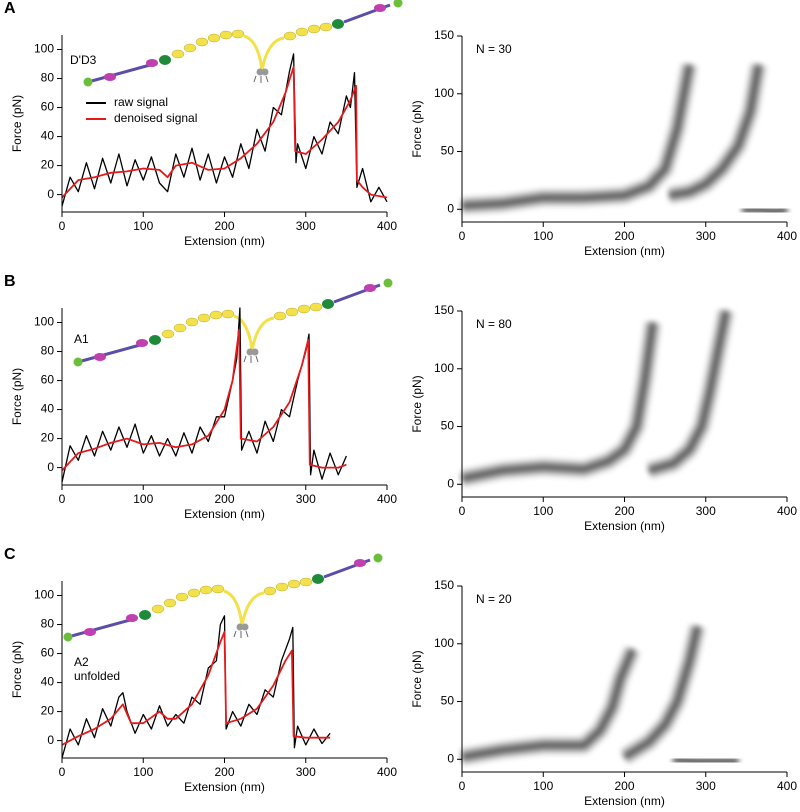 This screenshot has height=812, width=800. Describe the element at coordinates (494, 599) in the screenshot. I see `annotation: N = 20` at that location.